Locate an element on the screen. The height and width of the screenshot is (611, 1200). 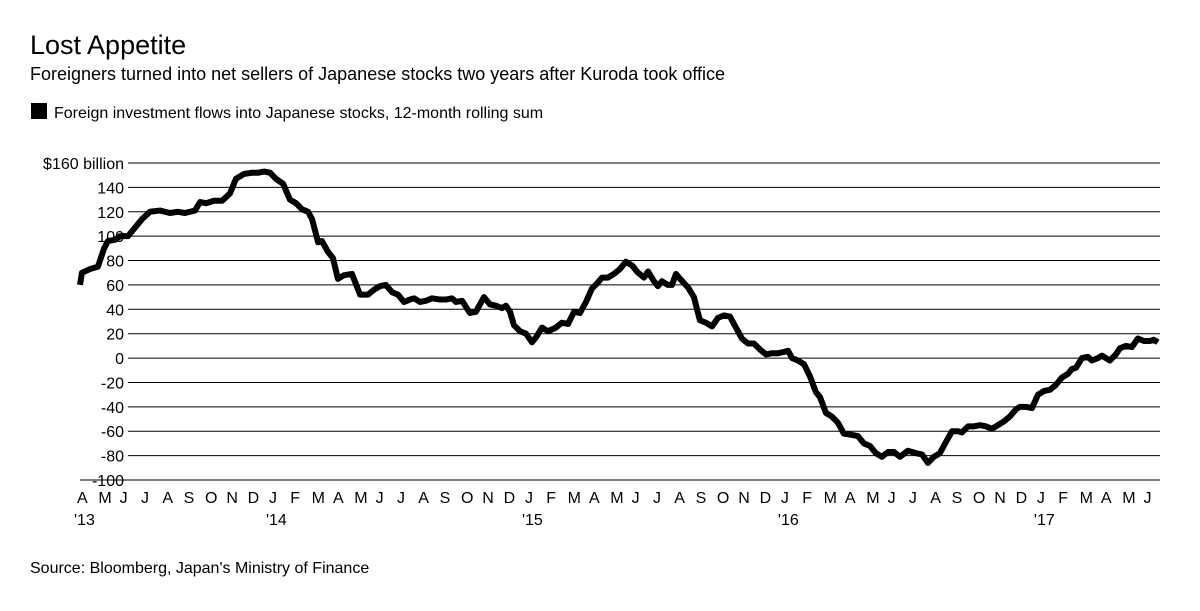
y-tick-label: -60 is located at coordinates (112, 432).